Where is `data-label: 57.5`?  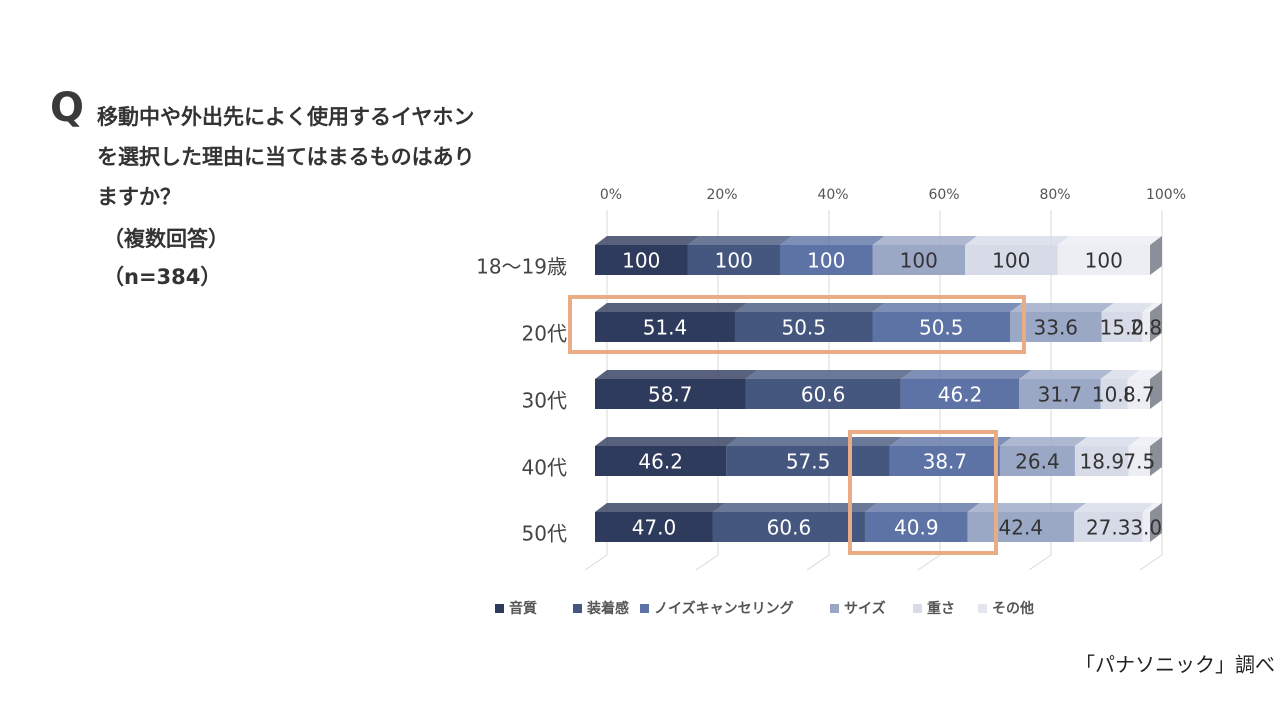
data-label: 57.5 is located at coordinates (808, 462).